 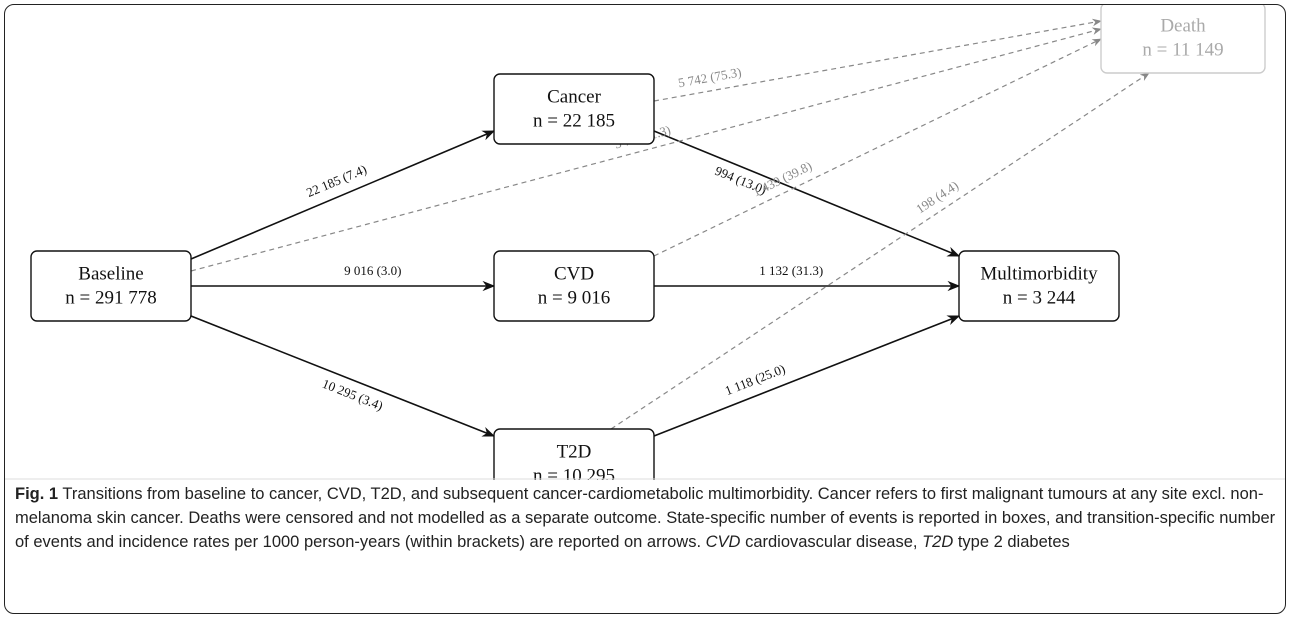 I want to click on state-title: CVD, so click(x=574, y=273).